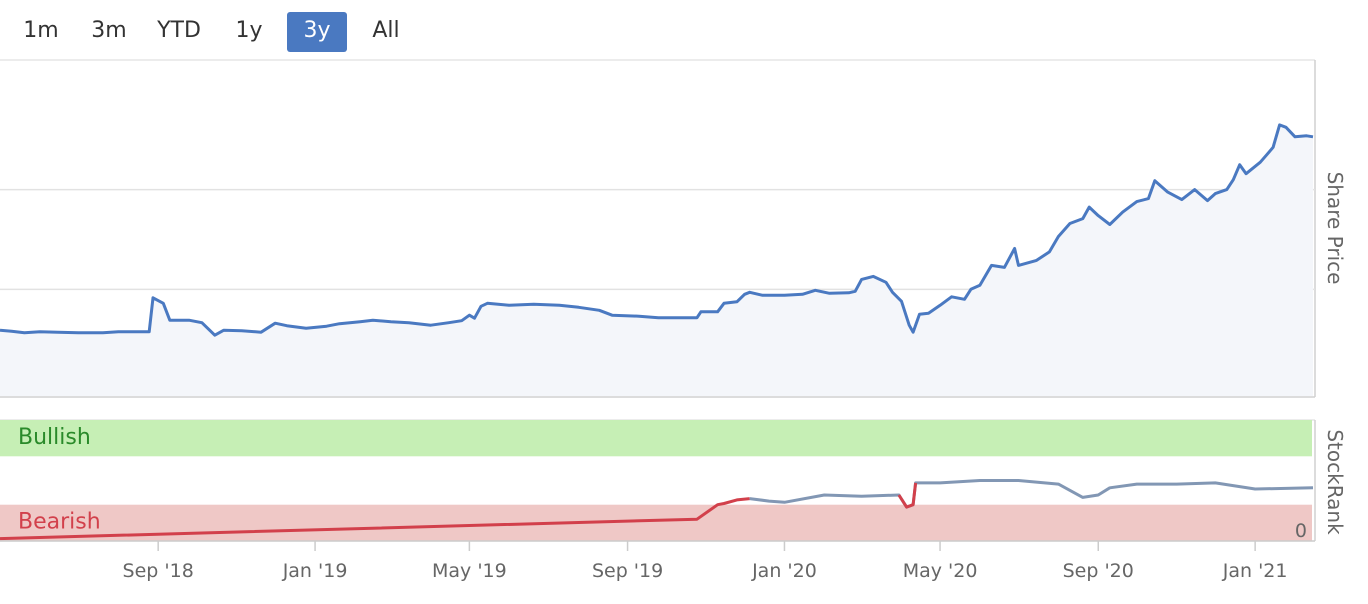  Describe the element at coordinates (375, 519) in the screenshot. I see `rank-series-line-bearish` at that location.